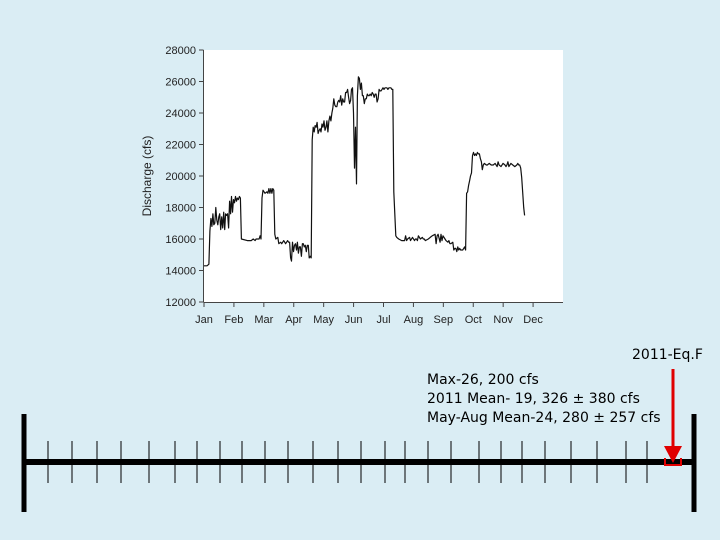 This screenshot has width=720, height=540. What do you see at coordinates (263, 320) in the screenshot?
I see `x-tick-label: Mar` at bounding box center [263, 320].